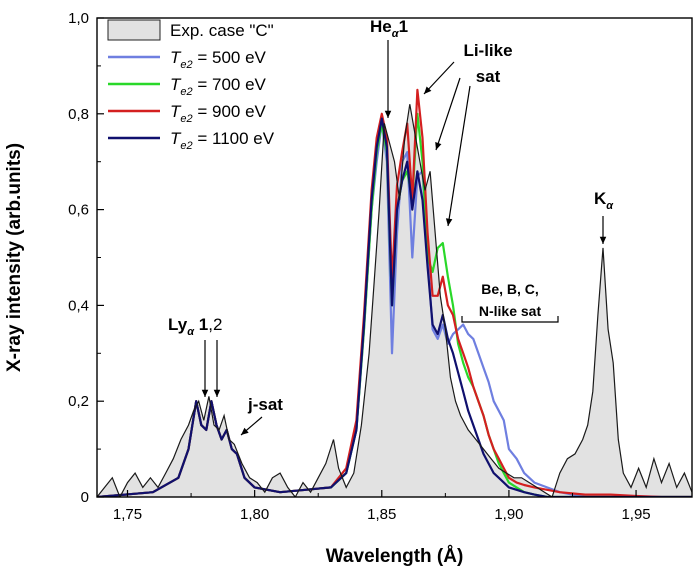 The image size is (700, 575). What do you see at coordinates (396, 34) in the screenshot?
I see `he-sub: α` at bounding box center [396, 34].